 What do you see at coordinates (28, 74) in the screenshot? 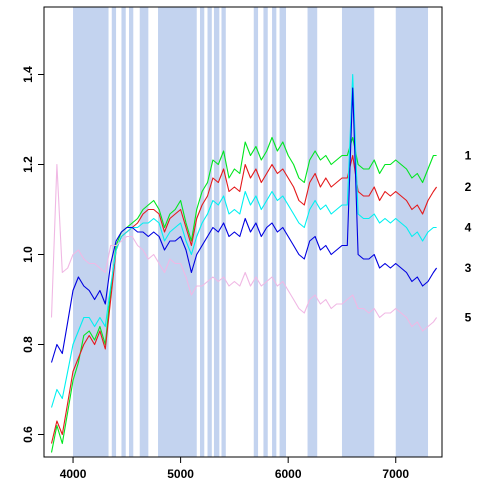
I see `y-tick-label-1.4: 1.4` at bounding box center [28, 74].